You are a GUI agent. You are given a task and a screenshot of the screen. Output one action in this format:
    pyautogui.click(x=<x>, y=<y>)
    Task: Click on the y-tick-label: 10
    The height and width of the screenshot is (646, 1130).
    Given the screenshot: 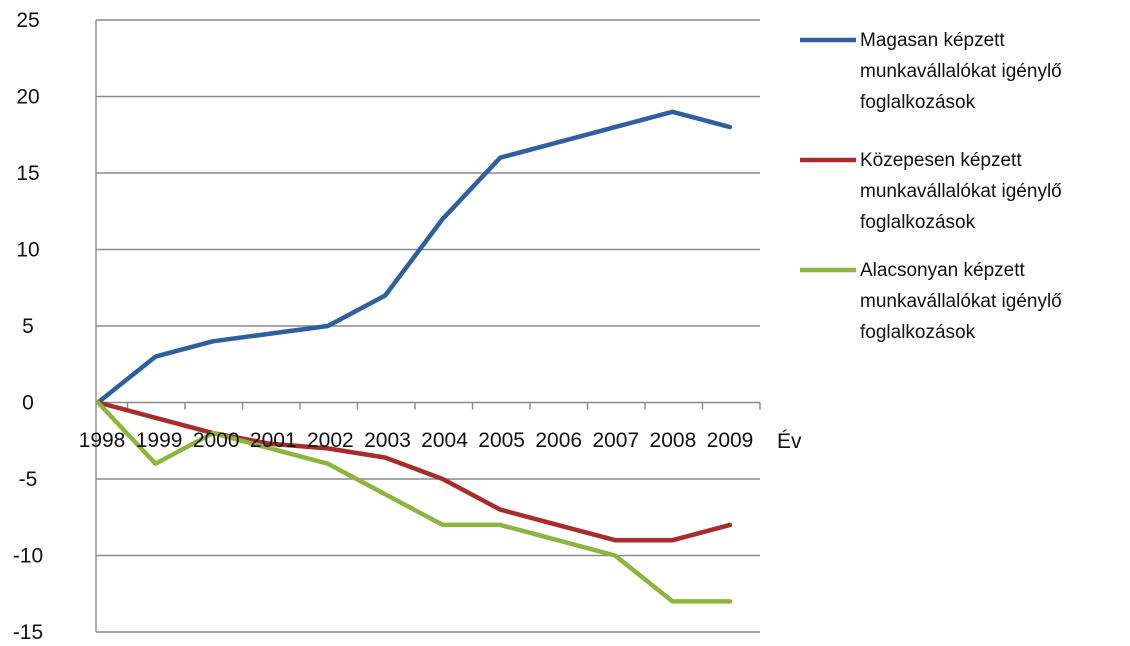 What is the action you would take?
    pyautogui.click(x=27, y=250)
    